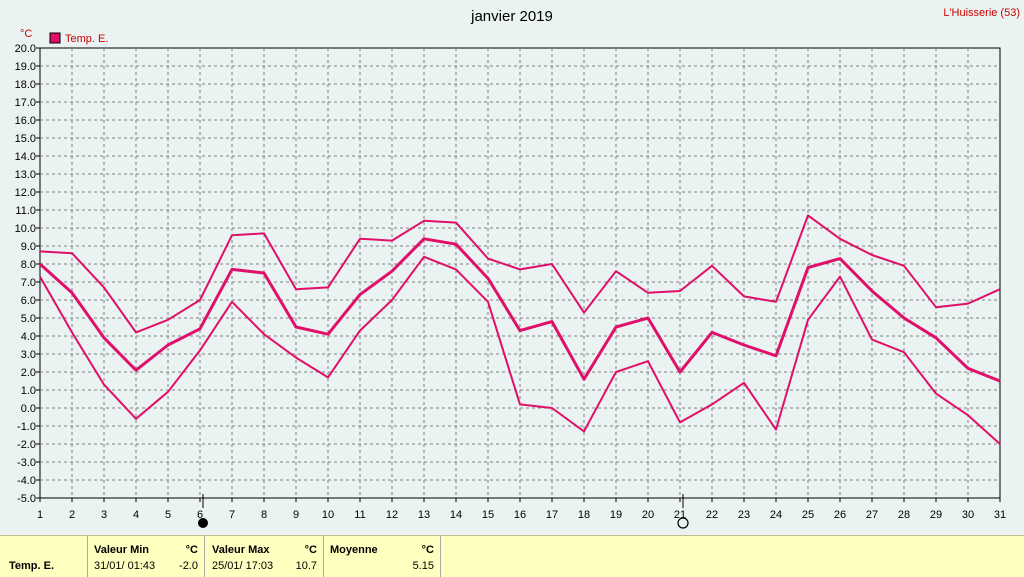  What do you see at coordinates (242, 566) in the screenshot?
I see `max-date: 25/01/ 17:03` at bounding box center [242, 566].